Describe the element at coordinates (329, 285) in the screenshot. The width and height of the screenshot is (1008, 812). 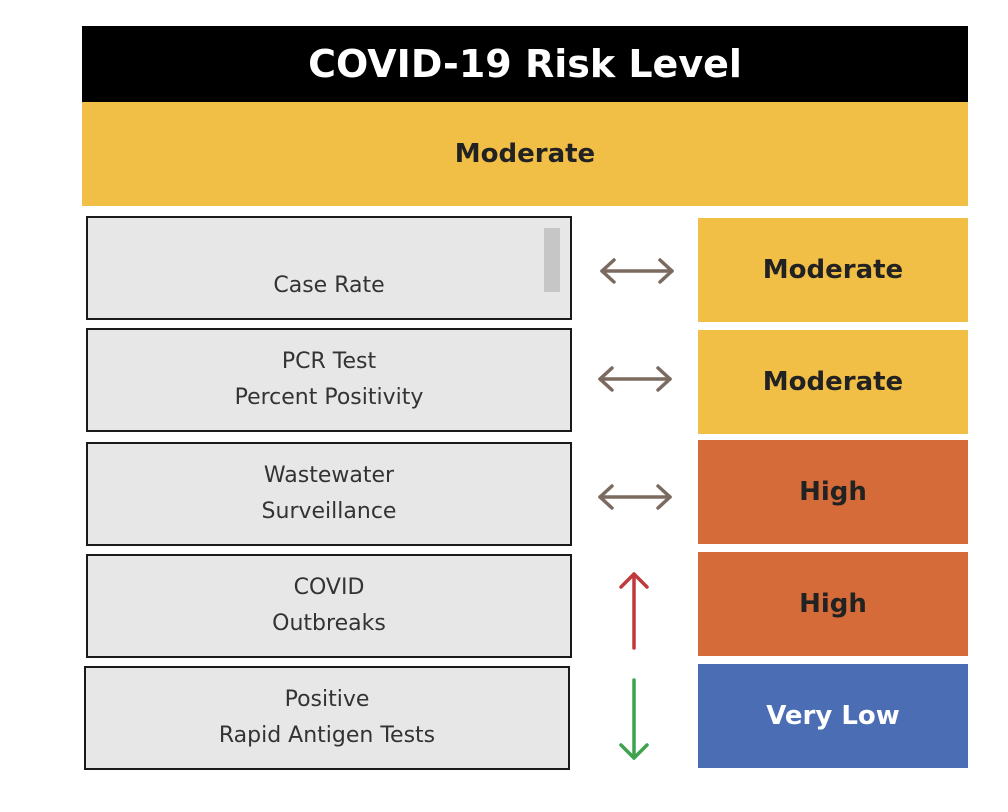
I see `indicator-label-line: Case Rate` at that location.